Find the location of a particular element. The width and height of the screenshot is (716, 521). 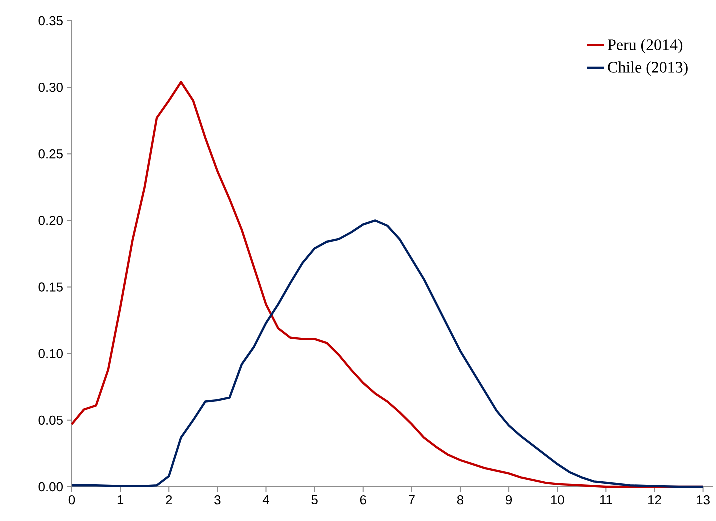

x-tick-label: 9 is located at coordinates (509, 500).